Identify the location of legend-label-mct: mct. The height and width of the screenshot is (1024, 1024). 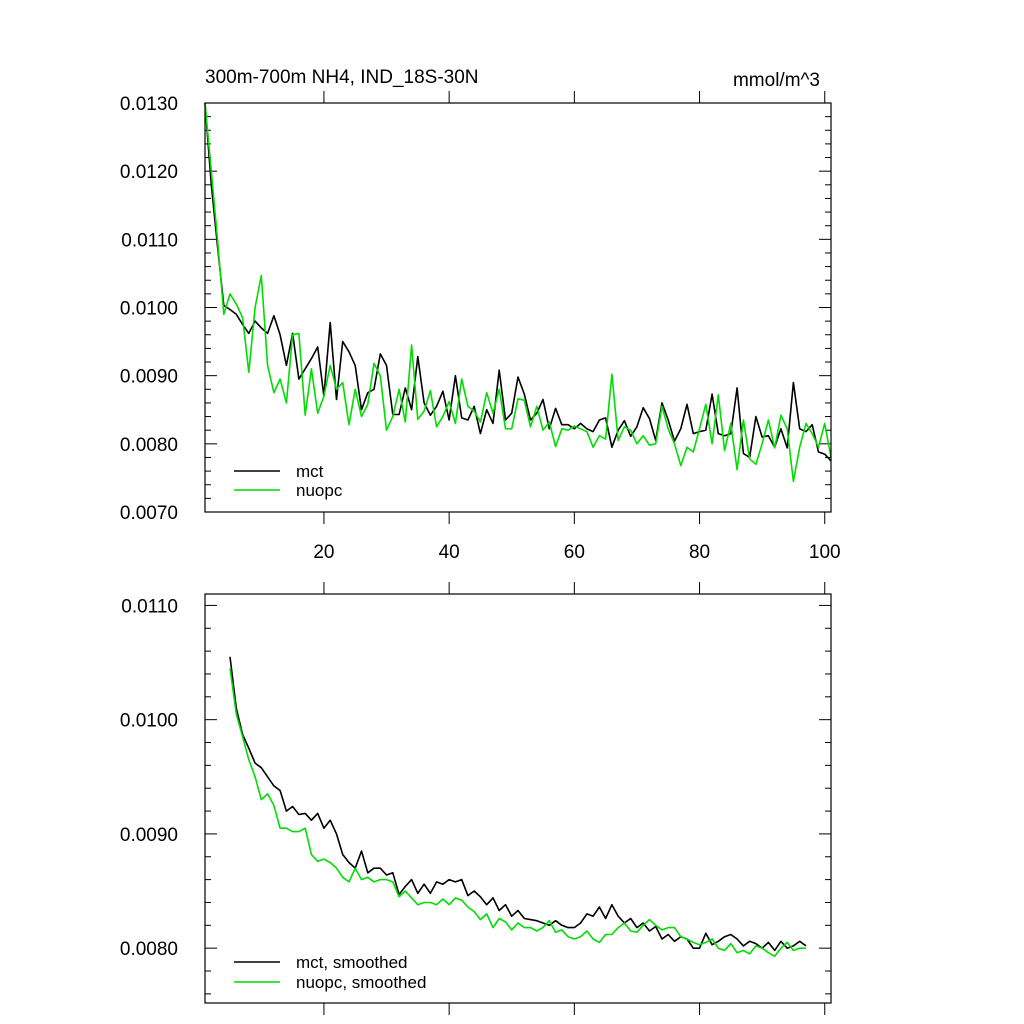
(310, 471).